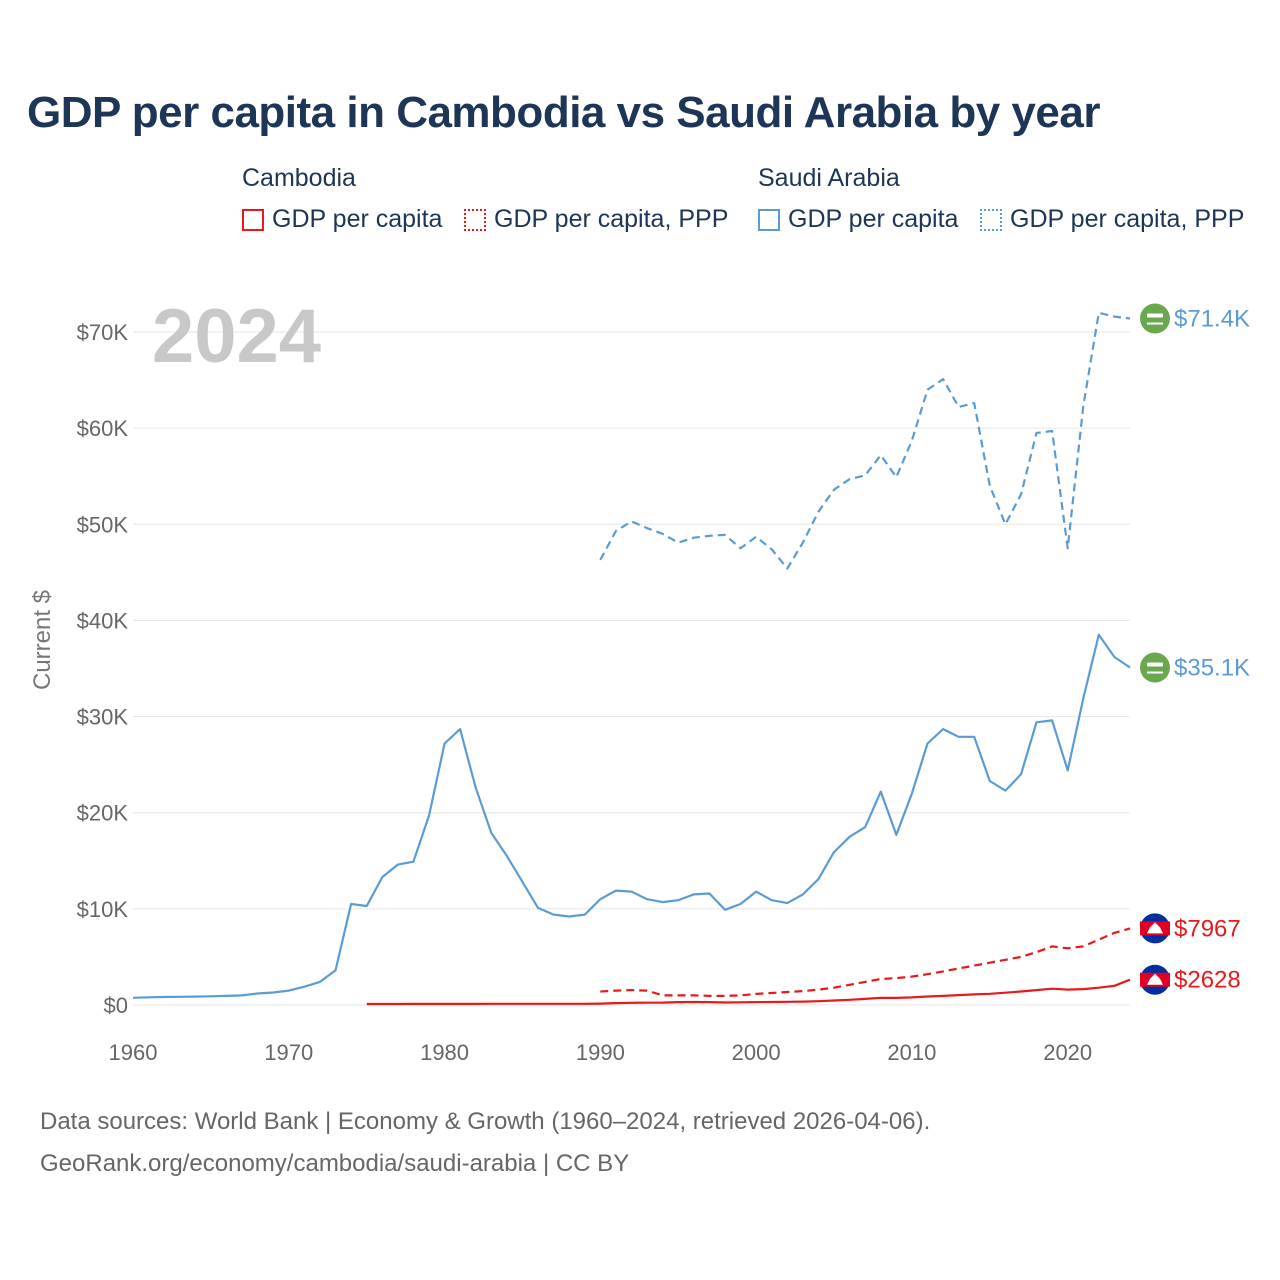 The image size is (1280, 1280). Describe the element at coordinates (103, 428) in the screenshot. I see `y-tick-label: $60K` at that location.